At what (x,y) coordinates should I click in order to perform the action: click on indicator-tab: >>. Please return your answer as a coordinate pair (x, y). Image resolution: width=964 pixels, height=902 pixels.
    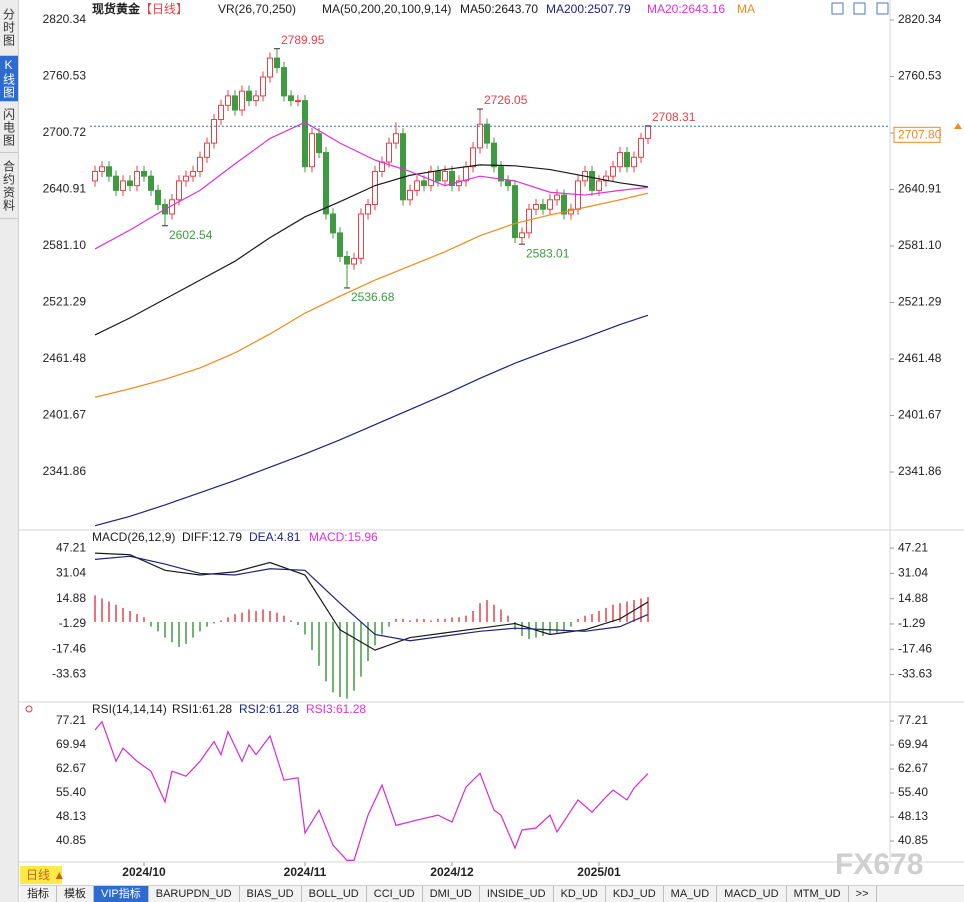
    Looking at the image, I should click on (863, 894).